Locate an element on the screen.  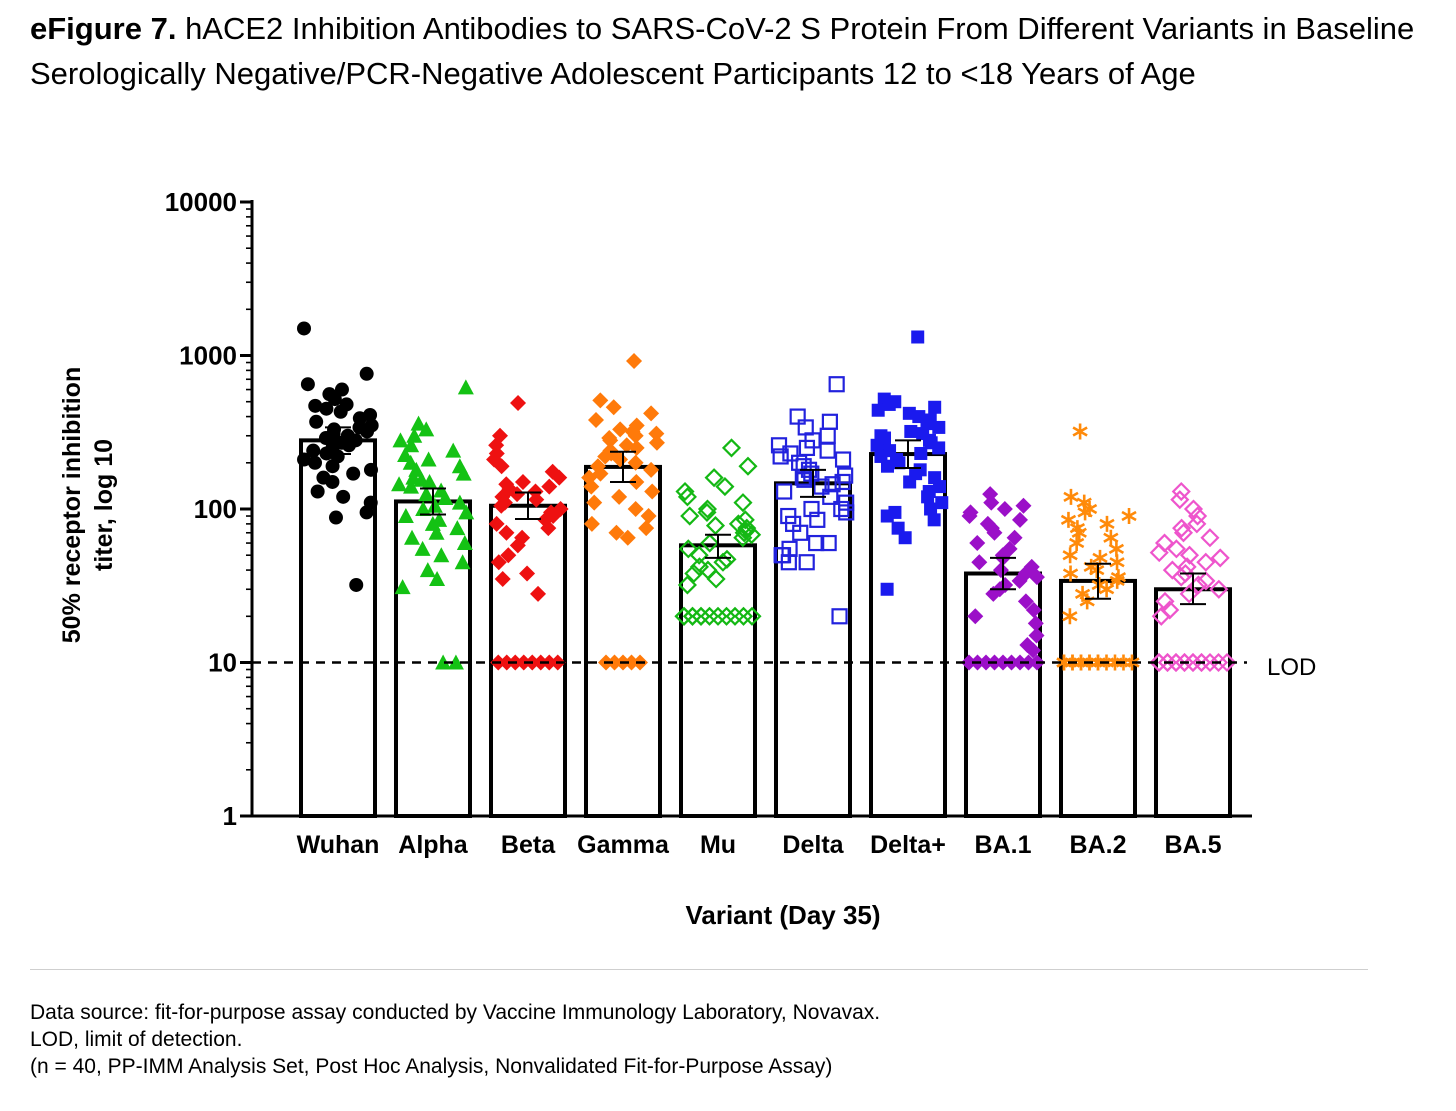
y-tick-label: 10 is located at coordinates (222, 663).